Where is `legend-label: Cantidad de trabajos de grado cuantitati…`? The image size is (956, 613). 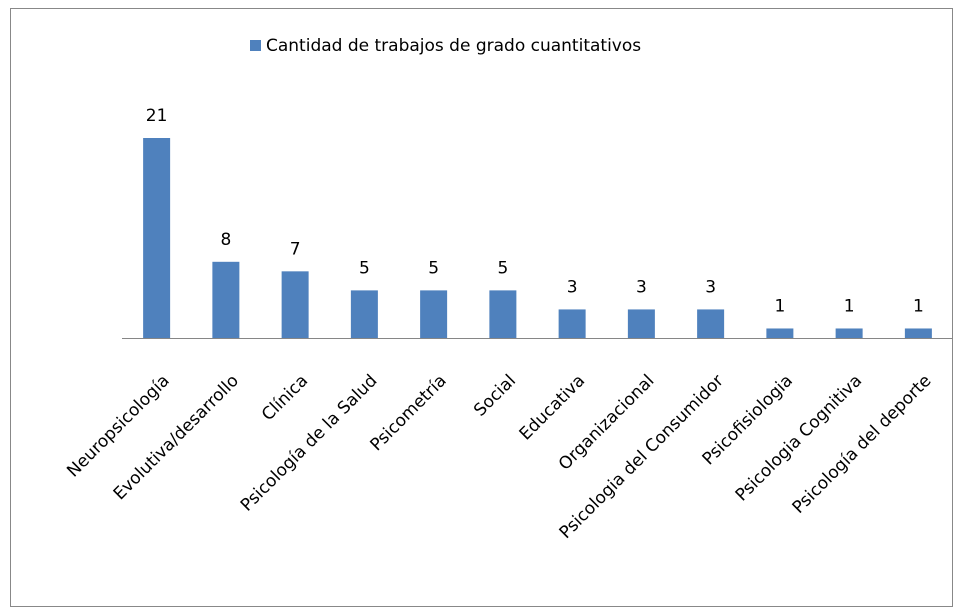 legend-label: Cantidad de trabajos de grado cuantitati… is located at coordinates (453, 46).